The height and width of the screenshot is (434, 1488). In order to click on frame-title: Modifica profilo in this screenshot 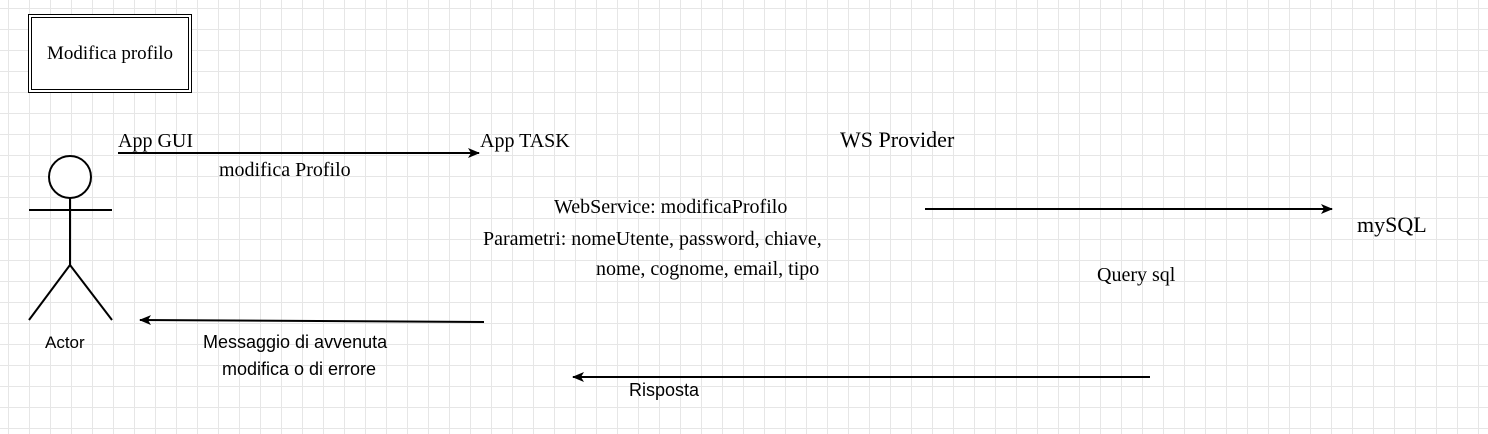, I will do `click(110, 53)`.